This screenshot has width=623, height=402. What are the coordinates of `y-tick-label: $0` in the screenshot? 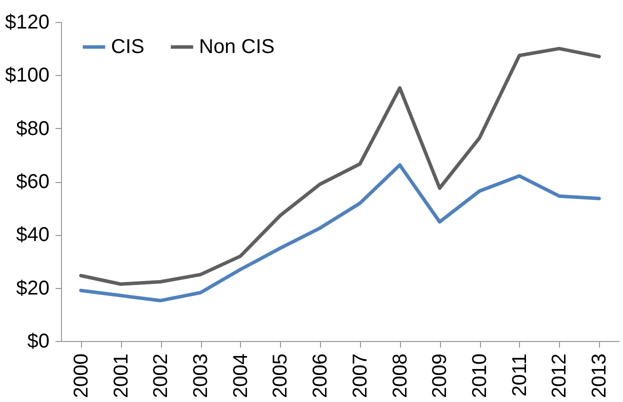 It's located at (38, 341).